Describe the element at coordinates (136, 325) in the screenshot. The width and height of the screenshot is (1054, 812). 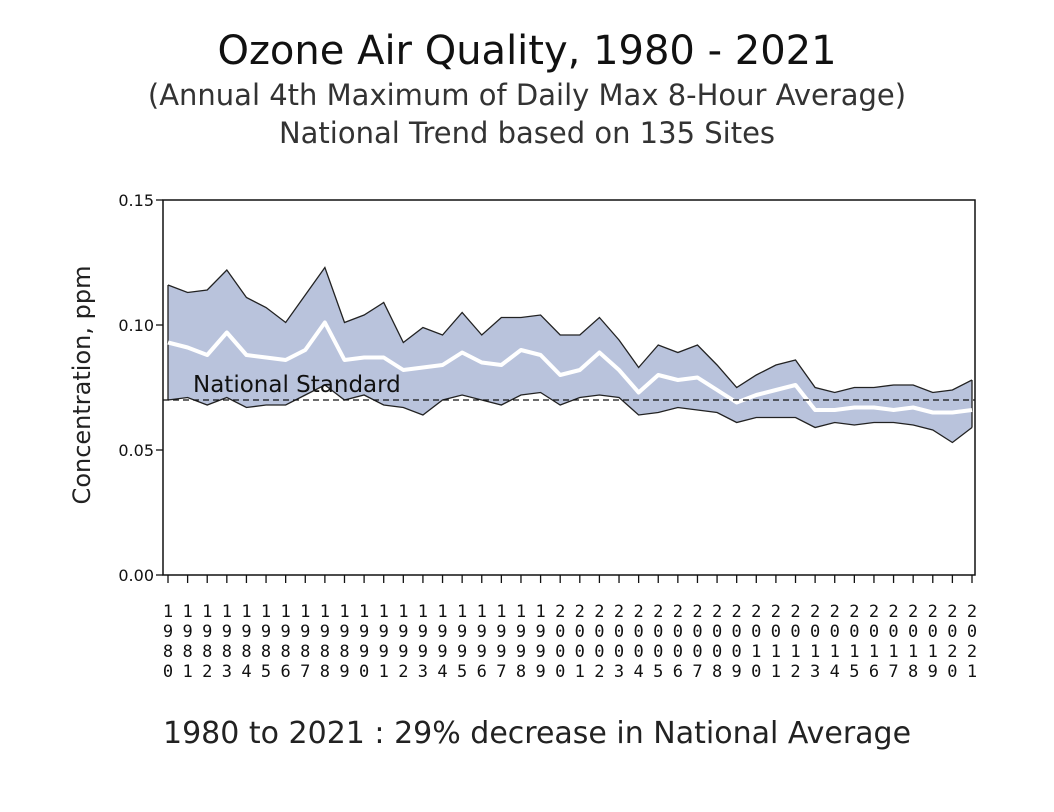
I see `y-tick-label: 0.10` at that location.